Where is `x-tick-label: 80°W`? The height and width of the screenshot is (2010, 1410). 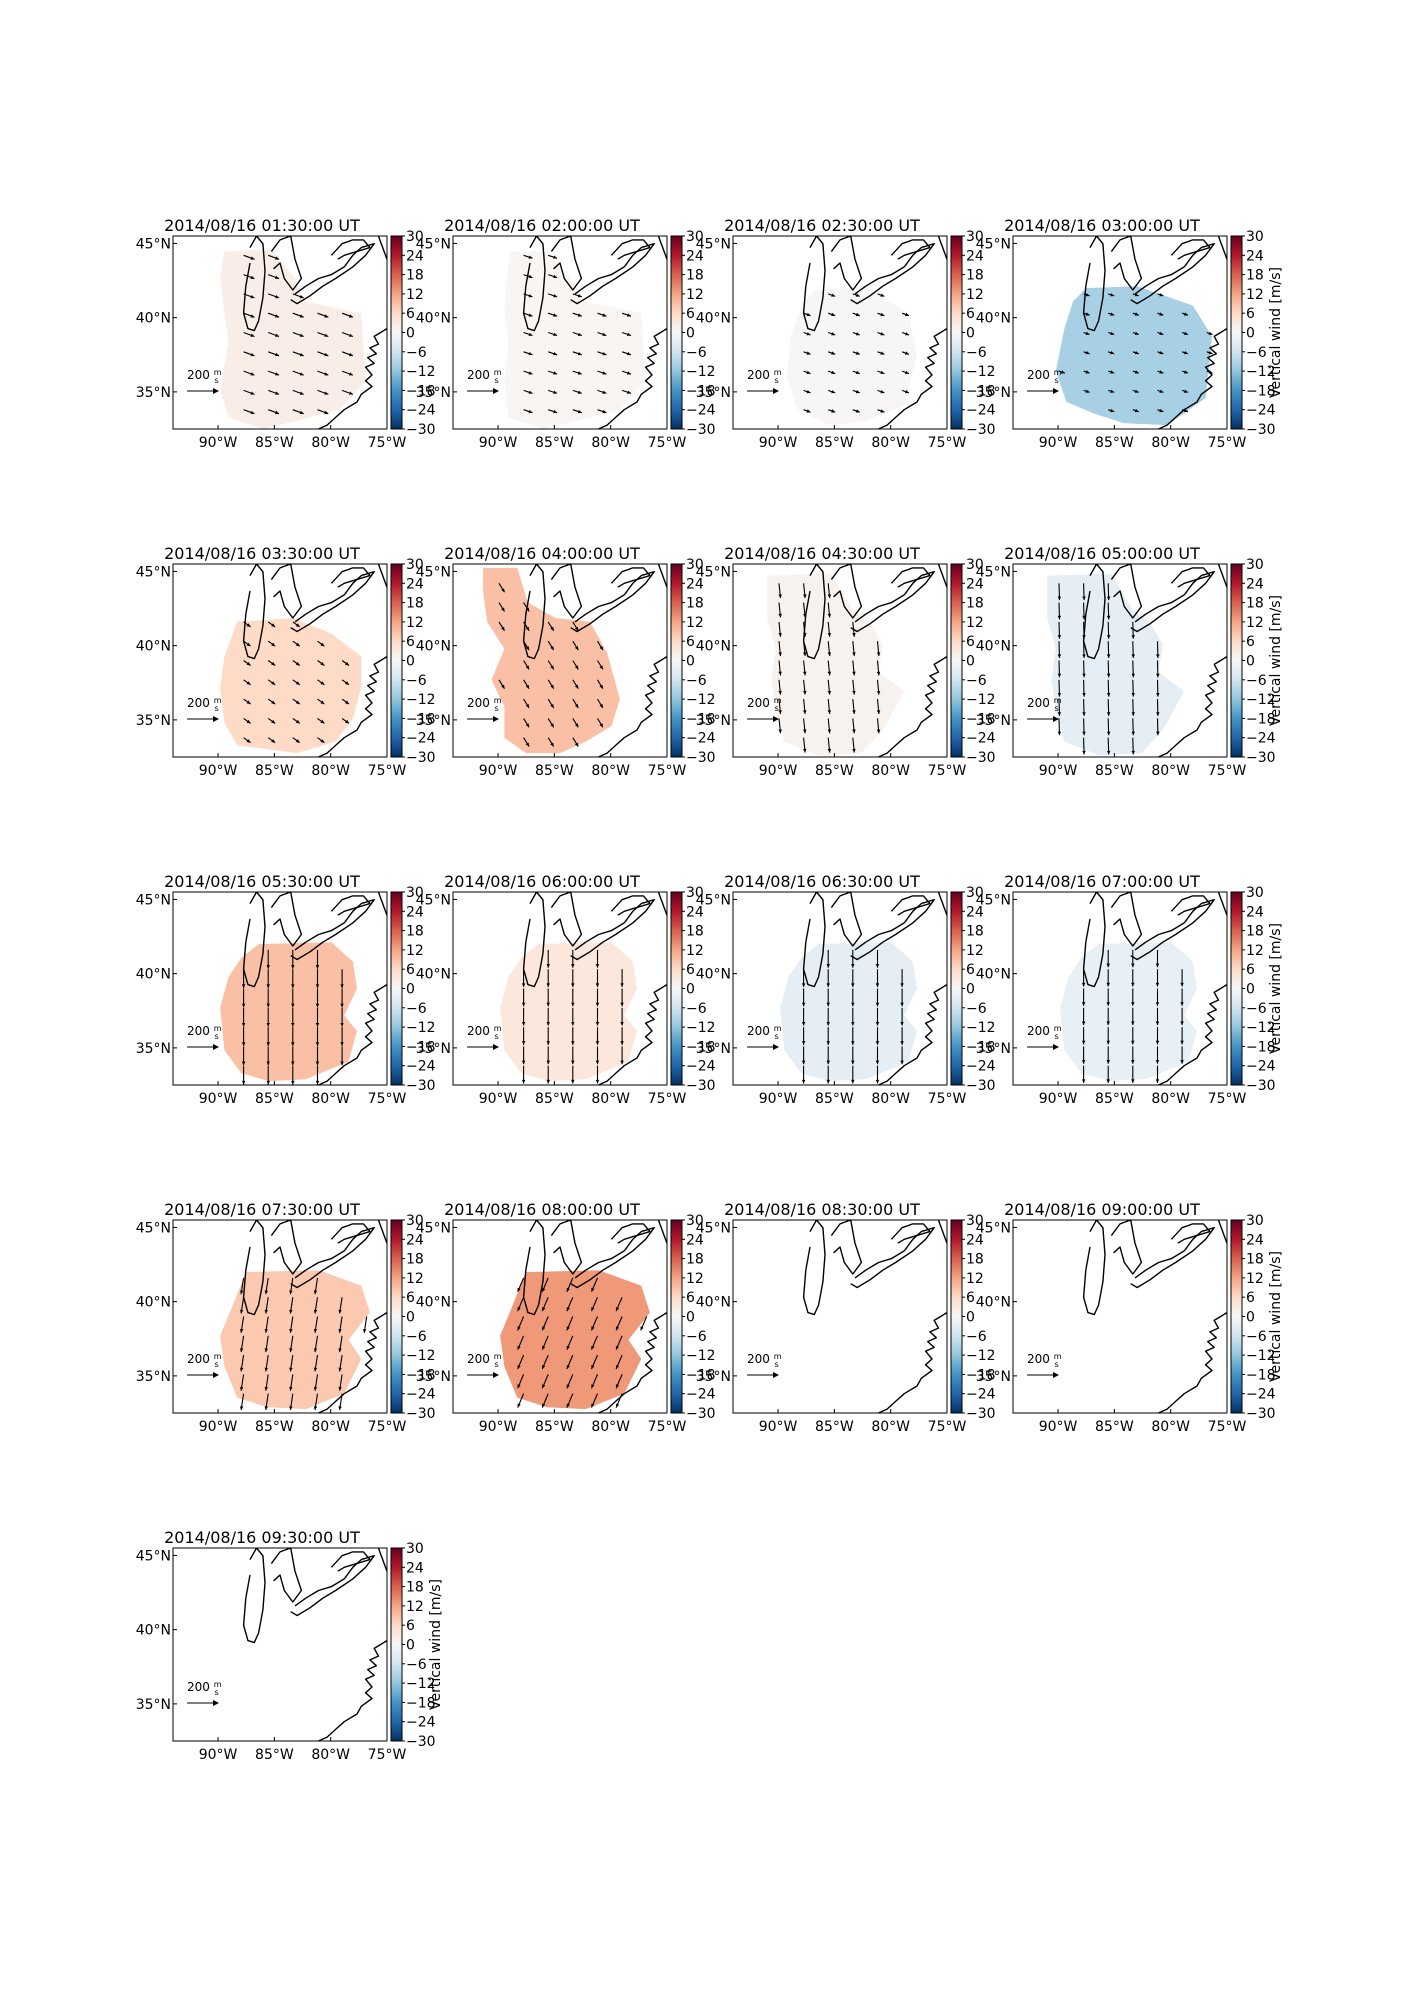
x-tick-label: 80°W is located at coordinates (610, 1427).